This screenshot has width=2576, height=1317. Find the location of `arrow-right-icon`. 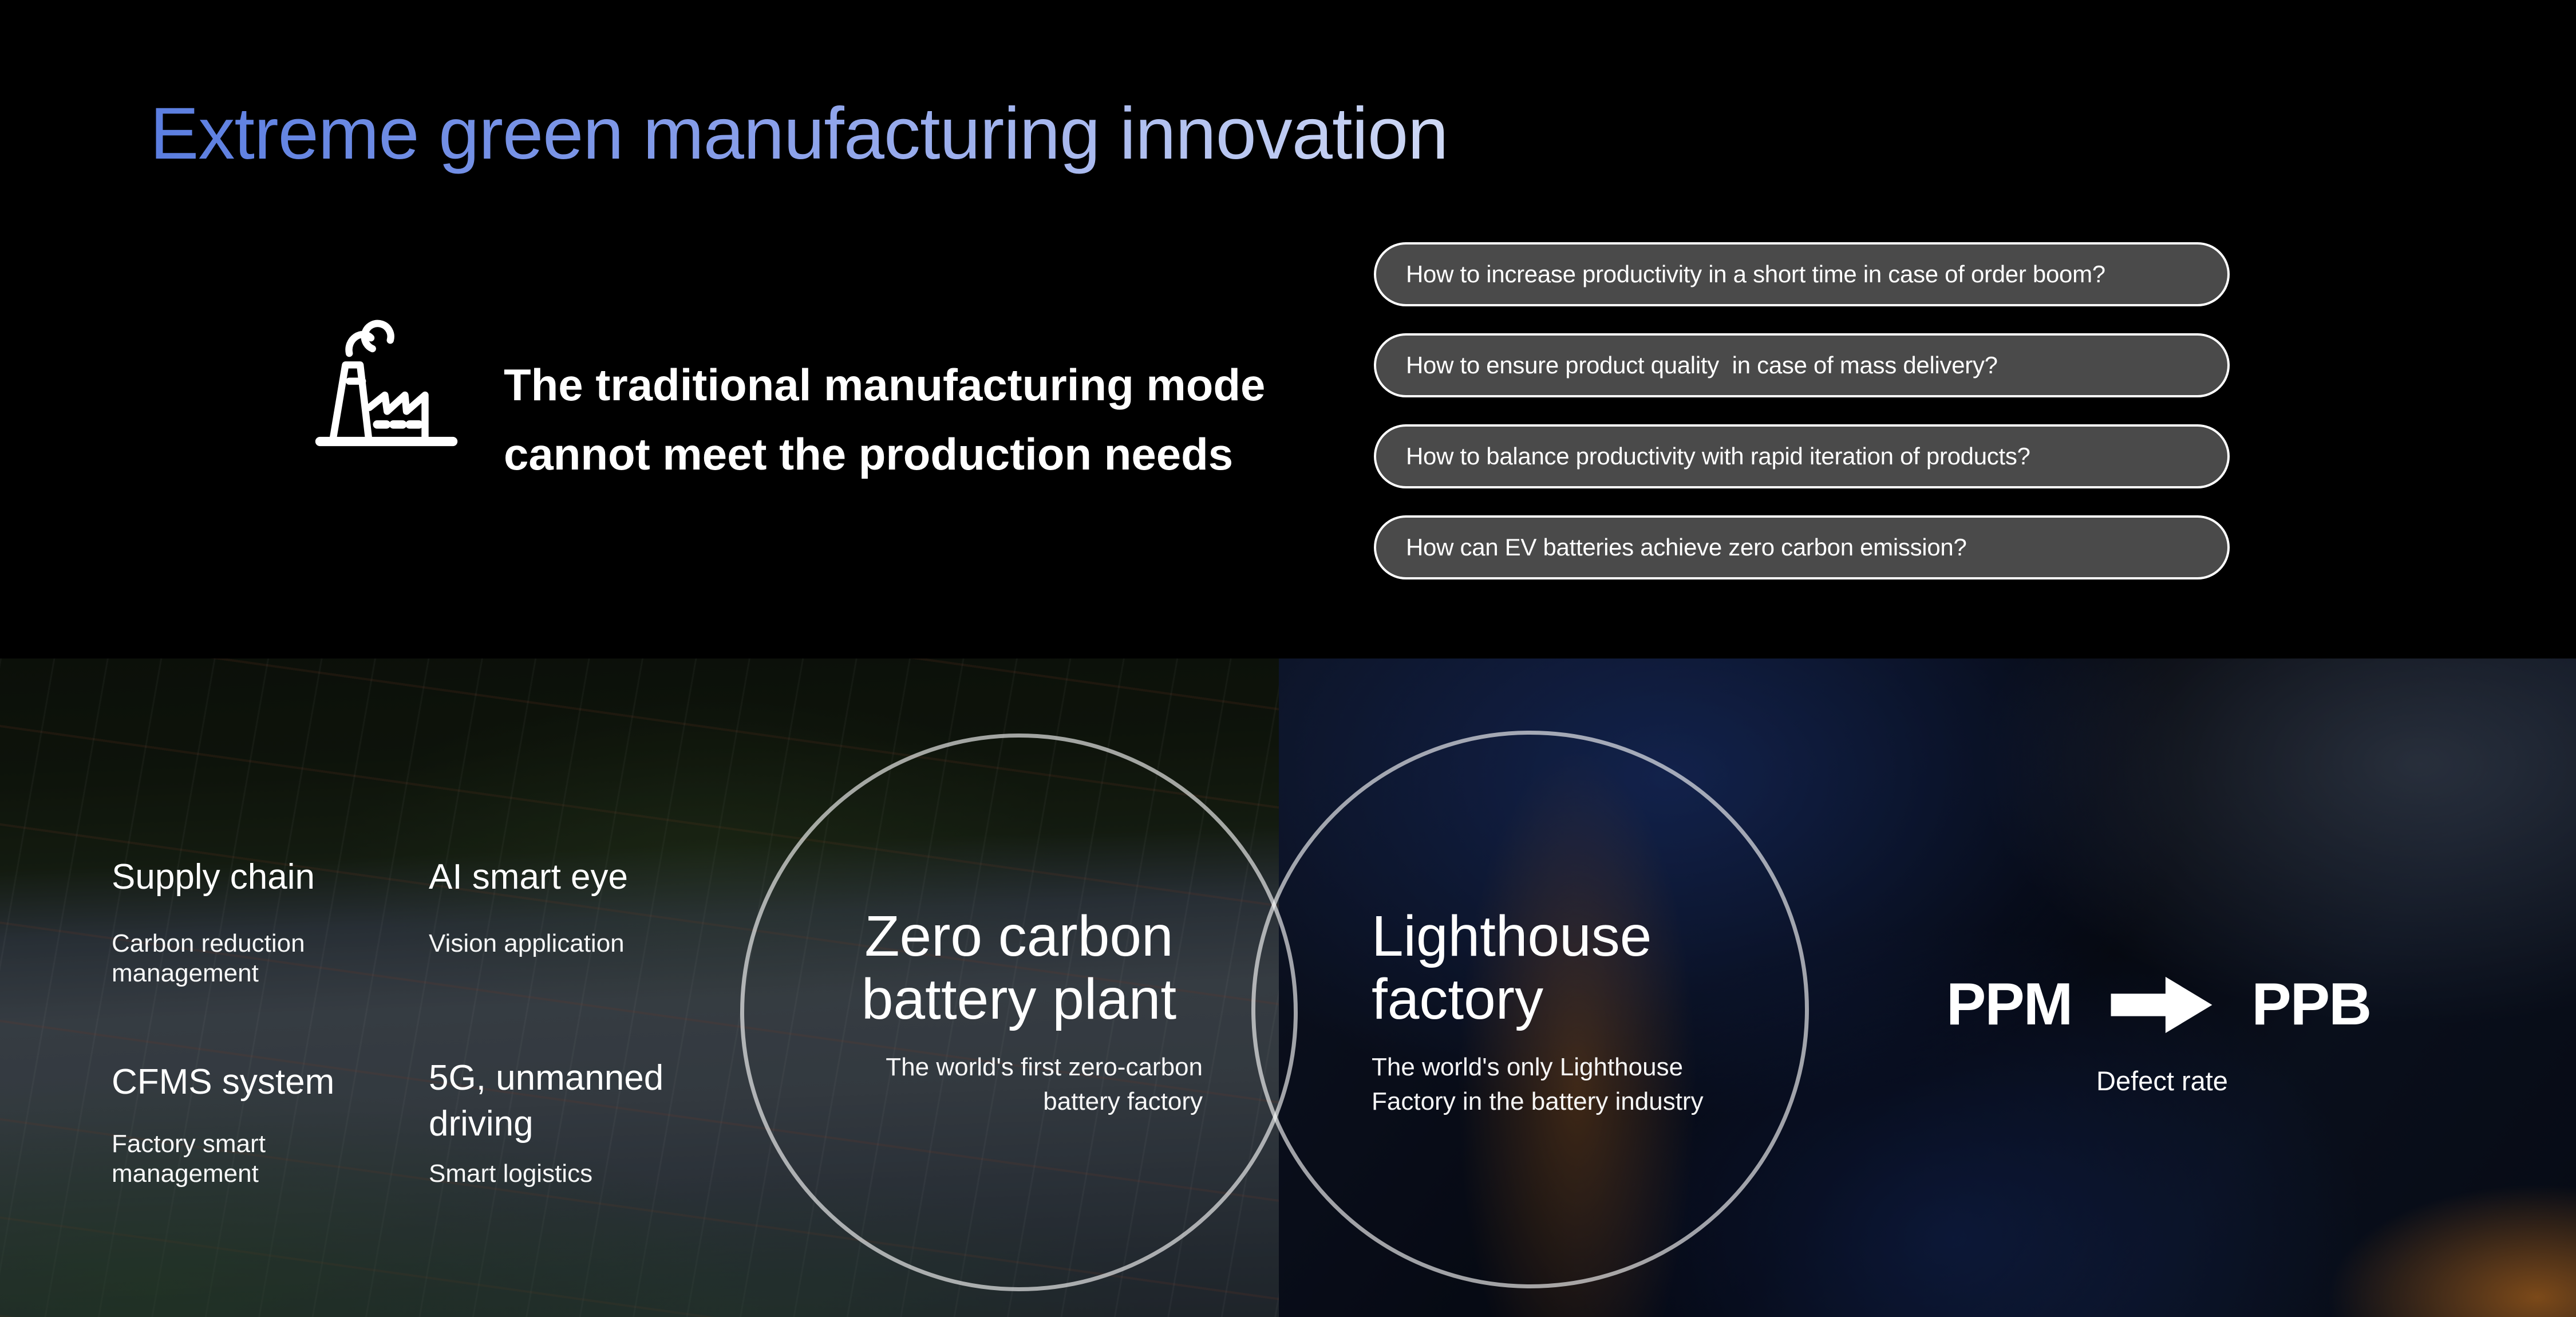

arrow-right-icon is located at coordinates (2161, 1004).